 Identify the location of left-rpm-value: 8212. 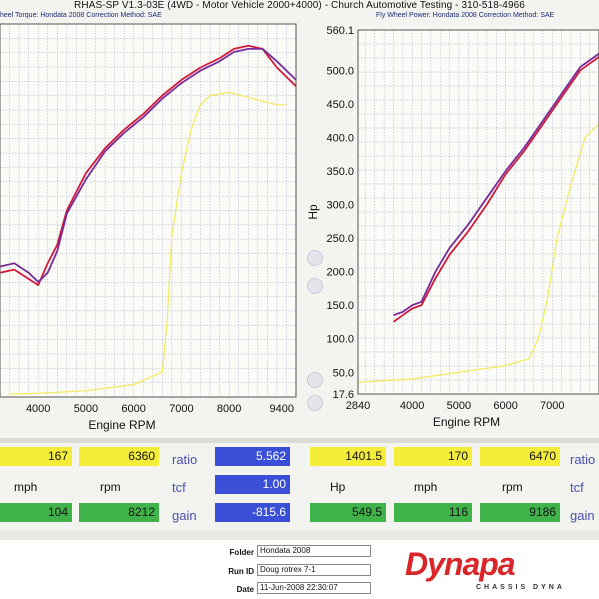
(119, 512).